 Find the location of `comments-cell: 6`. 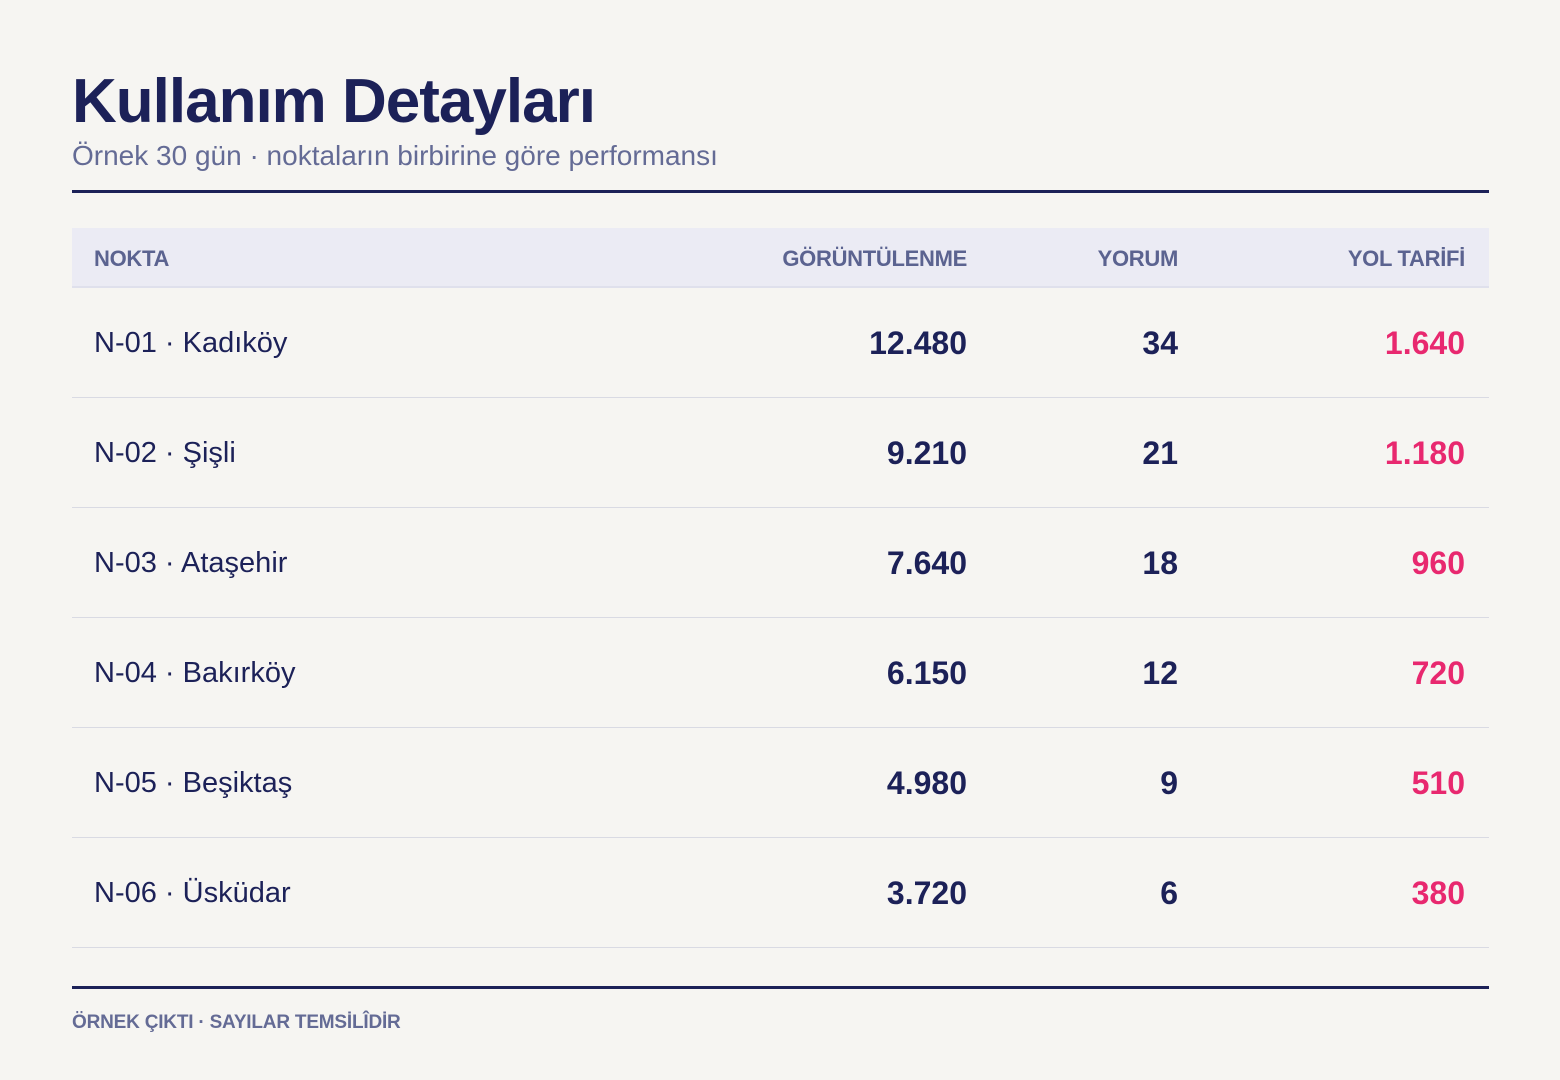

comments-cell: 6 is located at coordinates (1169, 893).